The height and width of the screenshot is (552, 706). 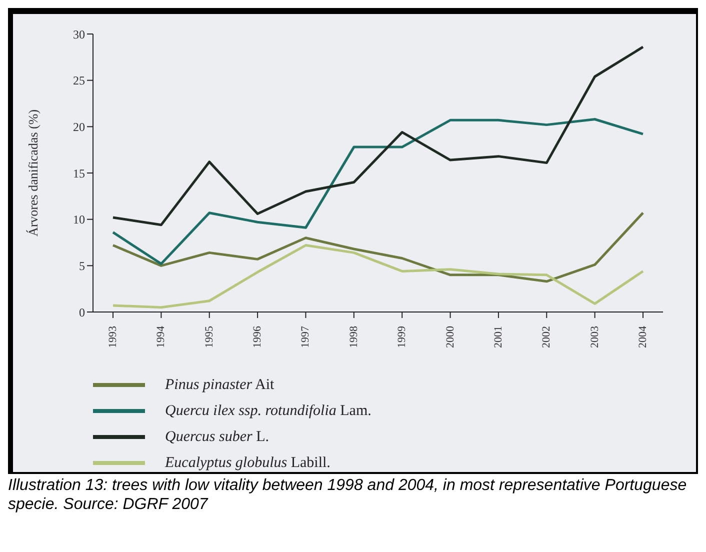 I want to click on x-tick-label: 2004, so click(x=643, y=337).